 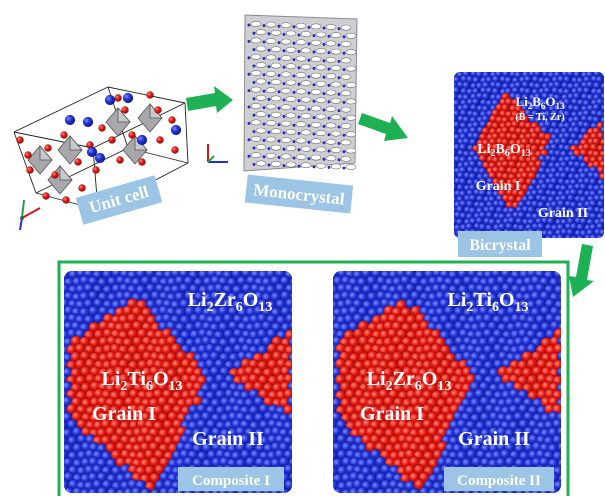 I want to click on unit-cell-label-tag: Unit cell, so click(x=119, y=200).